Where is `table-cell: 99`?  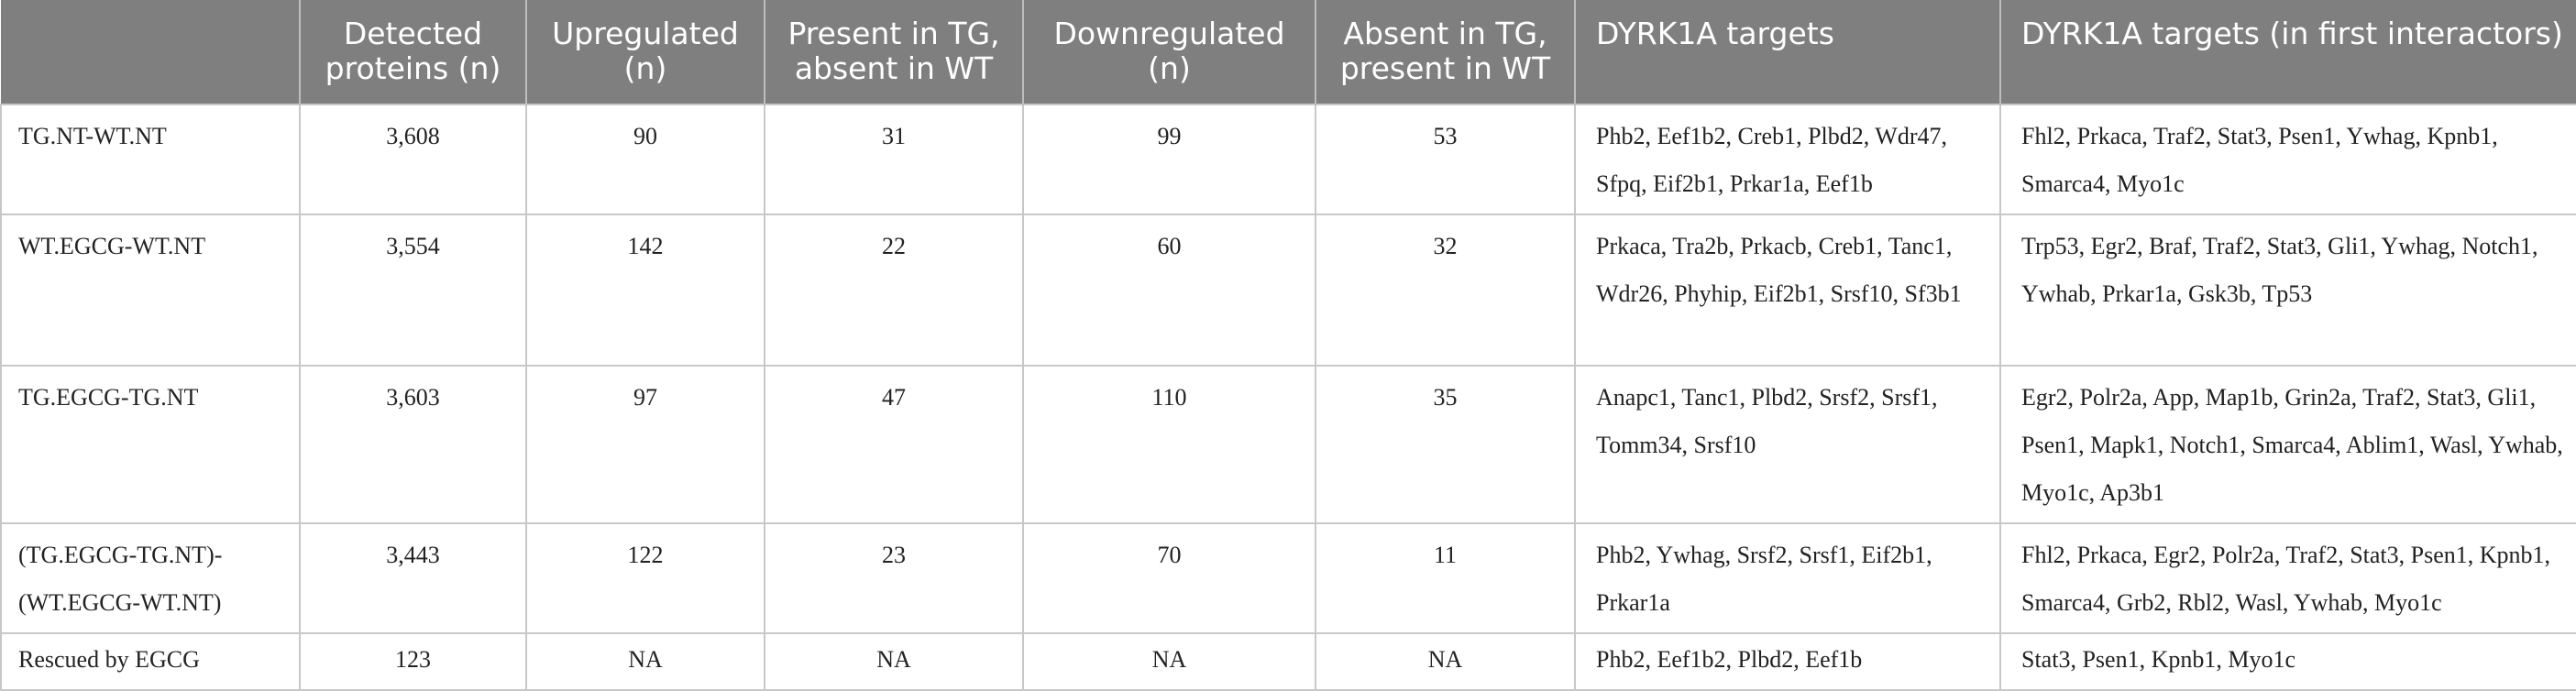
table-cell: 99 is located at coordinates (1169, 159).